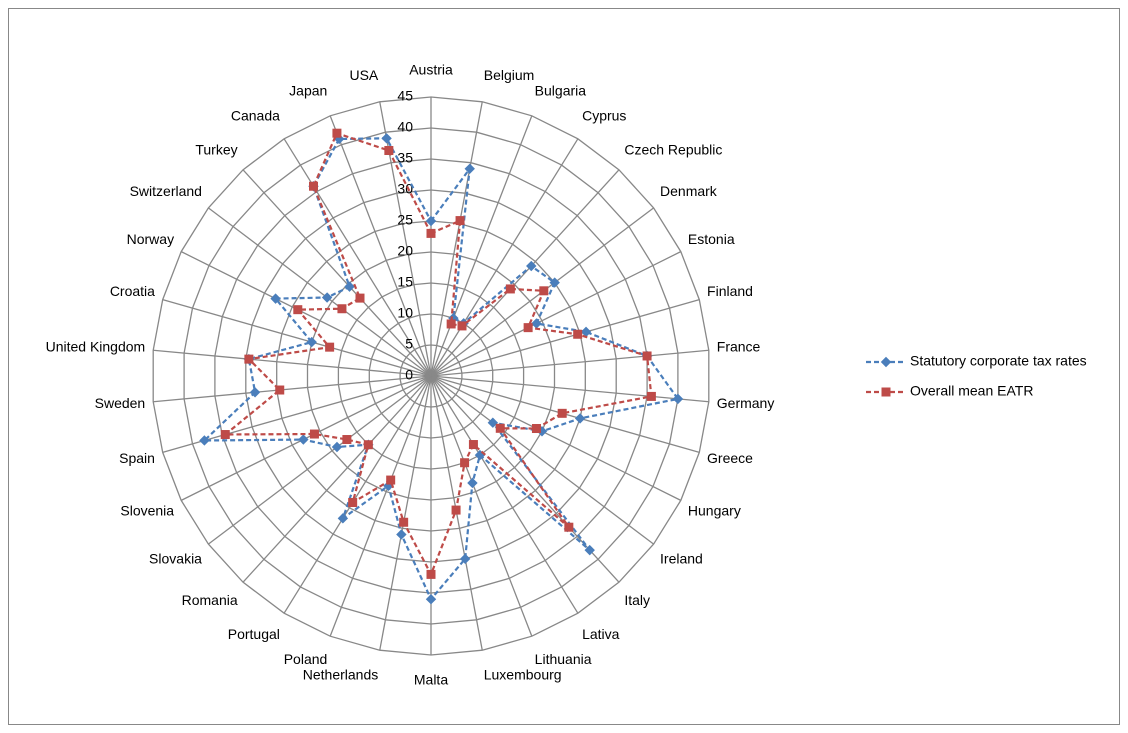 The width and height of the screenshot is (1128, 733). I want to click on category-label: Lativa, so click(601, 634).